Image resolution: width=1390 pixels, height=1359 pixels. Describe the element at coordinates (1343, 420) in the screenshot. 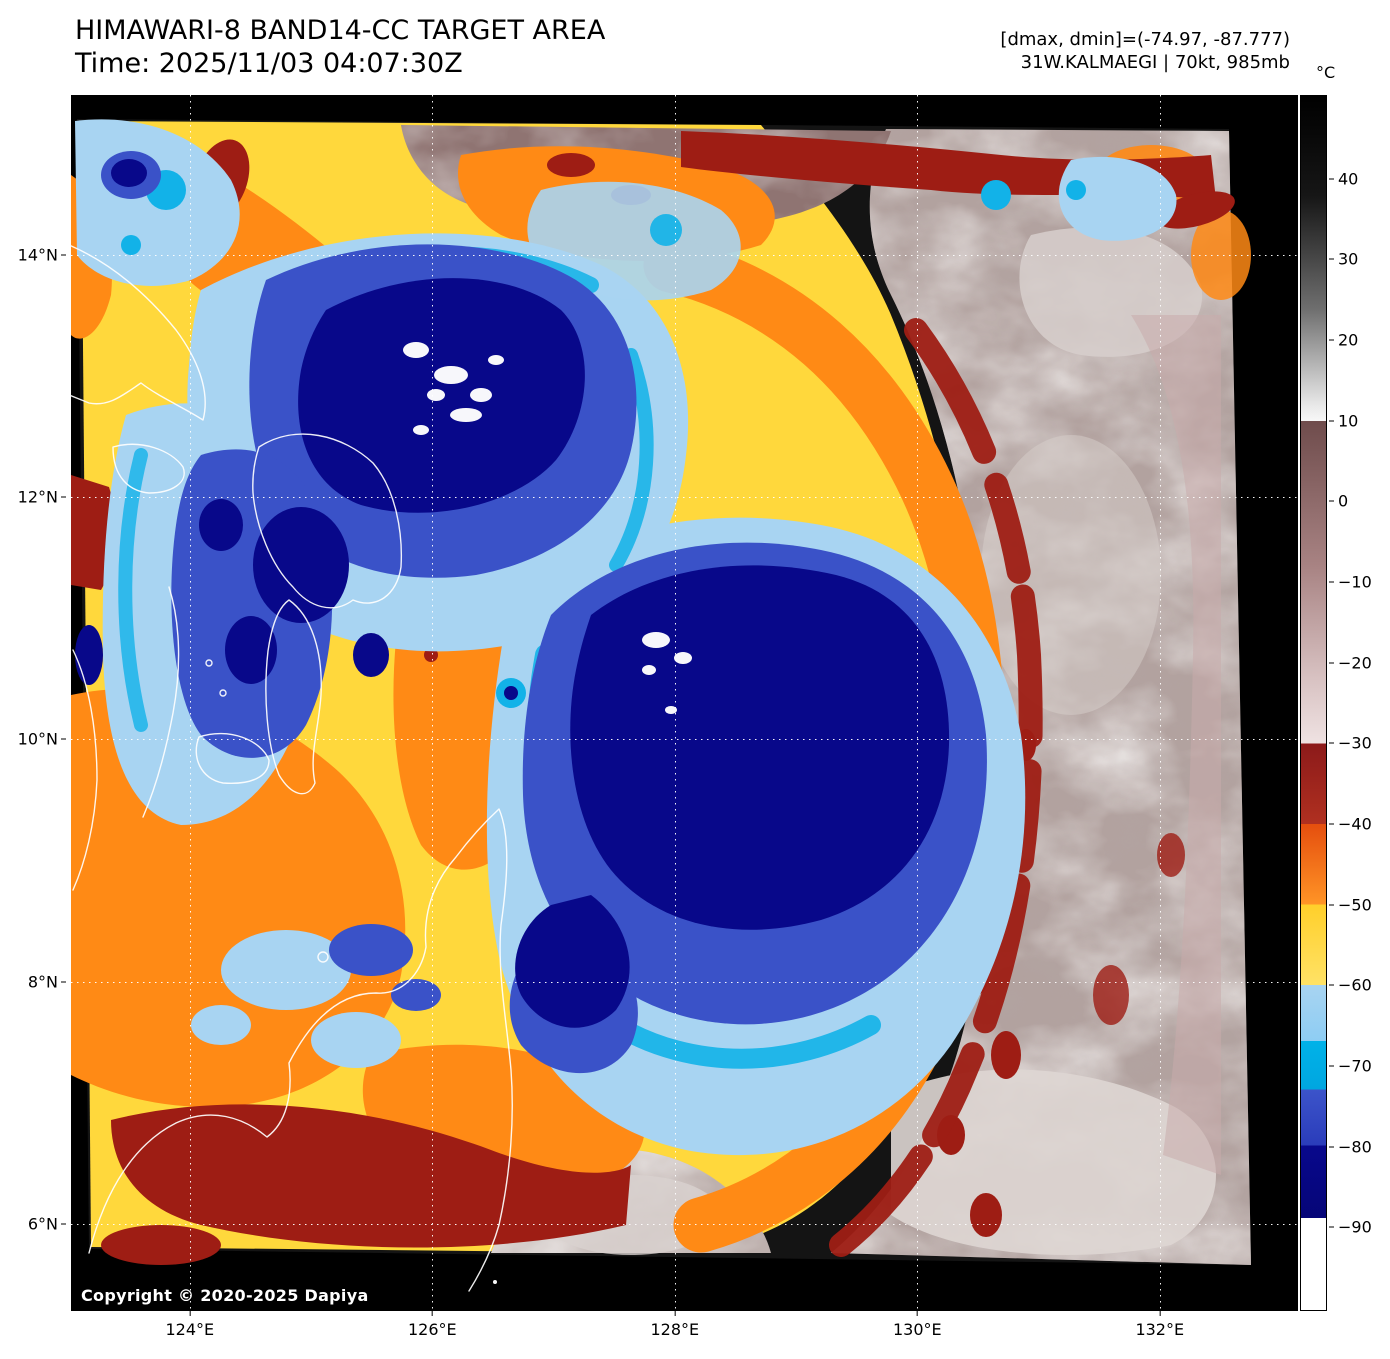

I see `colorbar-tick-label: 10` at that location.